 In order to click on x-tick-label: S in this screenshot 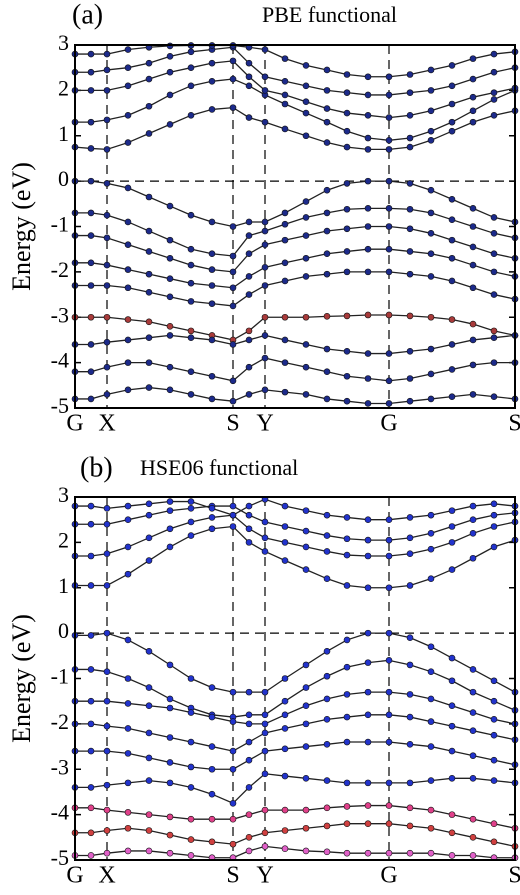, I will do `click(514, 424)`.